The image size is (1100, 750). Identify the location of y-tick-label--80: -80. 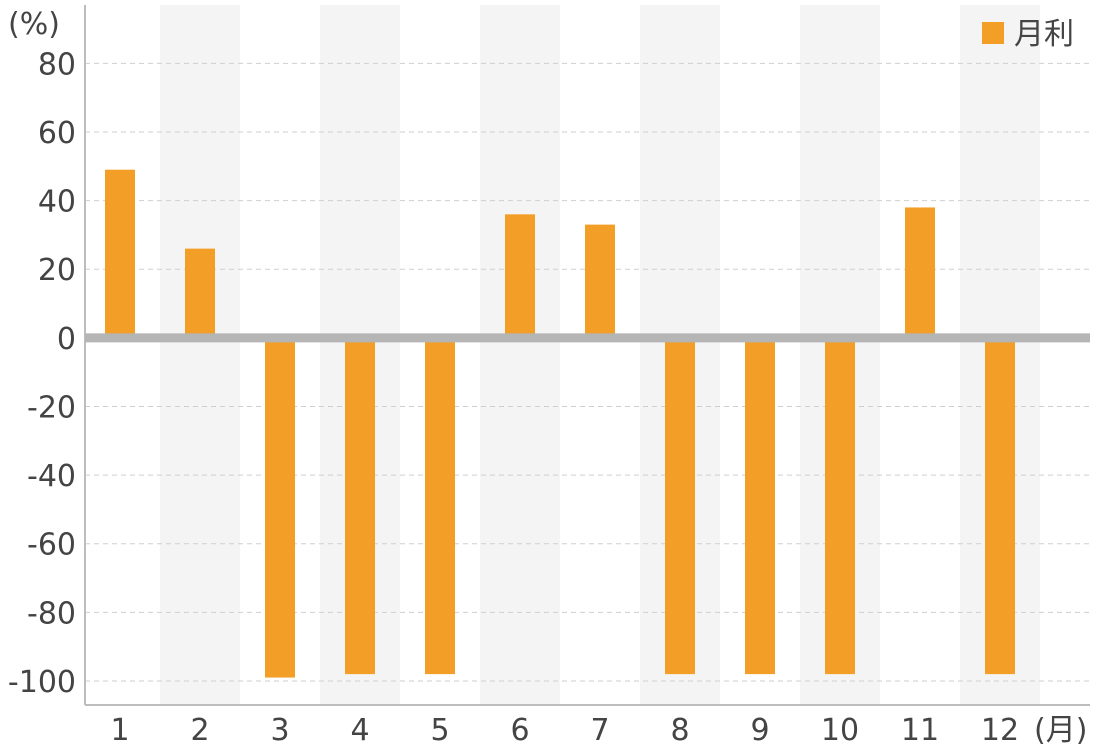
(51, 613).